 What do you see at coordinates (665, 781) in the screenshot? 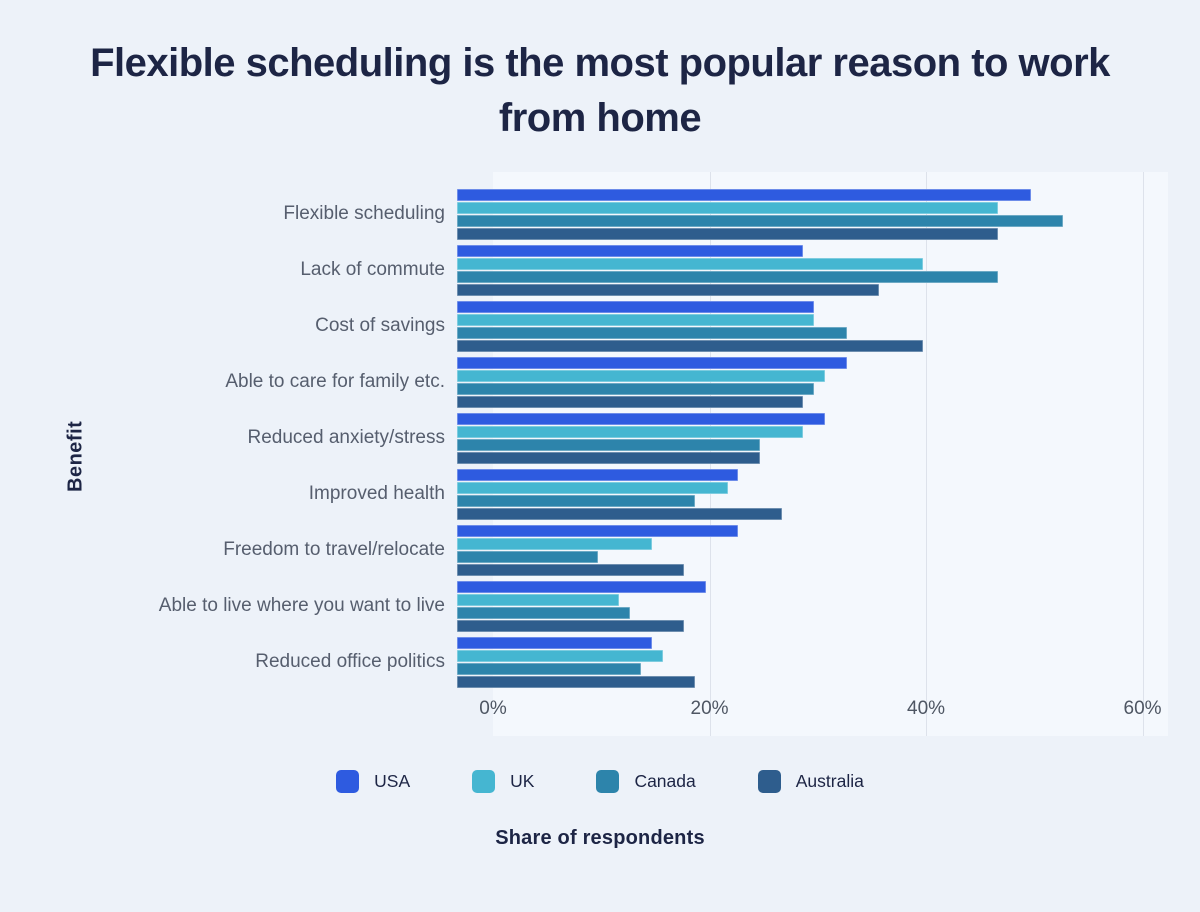
I see `legend-label: Canada` at bounding box center [665, 781].